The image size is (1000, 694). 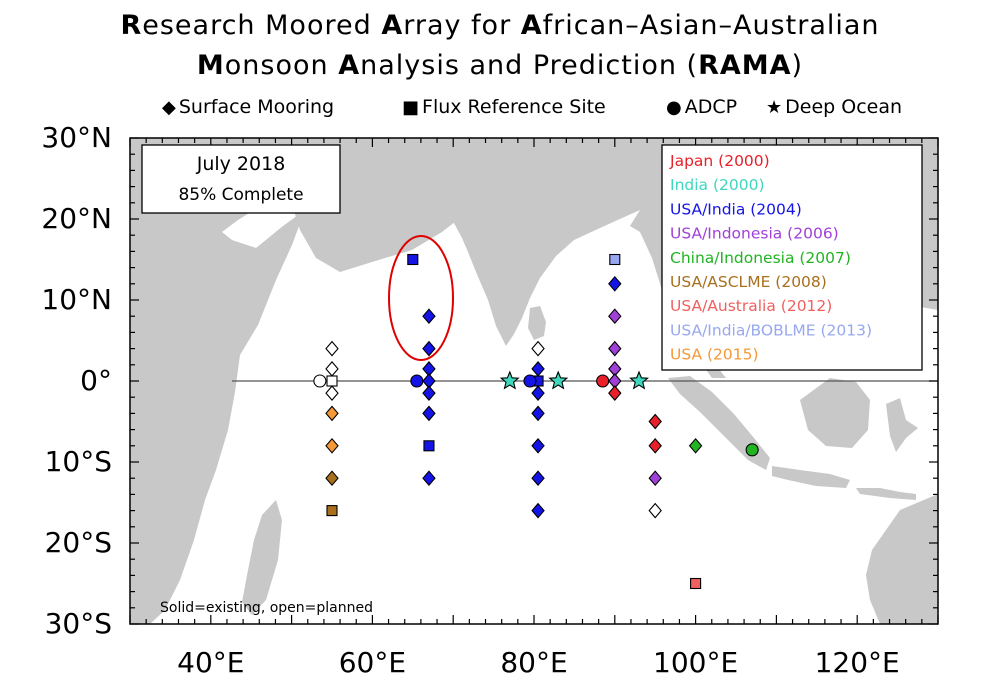 What do you see at coordinates (711, 25) in the screenshot?
I see `title-fragment: frican–Asian–Australian` at bounding box center [711, 25].